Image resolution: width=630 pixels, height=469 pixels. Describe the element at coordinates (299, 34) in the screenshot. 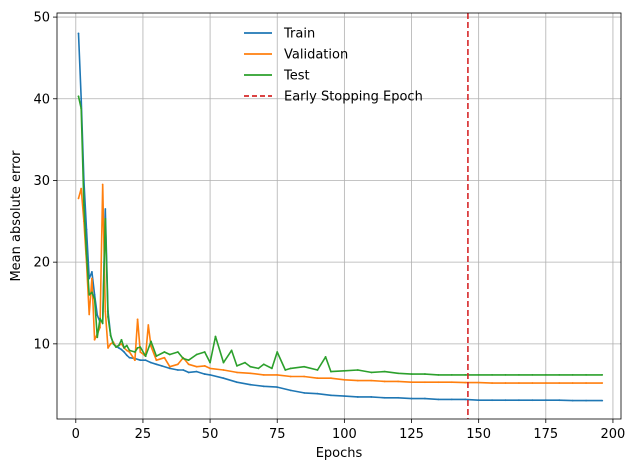

I see `legend-label: Train` at that location.